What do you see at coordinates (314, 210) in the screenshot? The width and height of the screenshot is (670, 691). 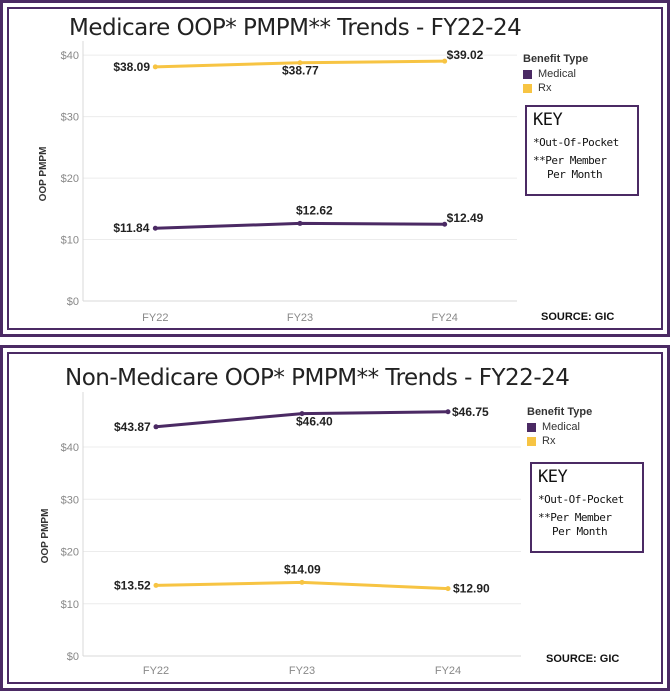 I see `data-label: $12.62` at bounding box center [314, 210].